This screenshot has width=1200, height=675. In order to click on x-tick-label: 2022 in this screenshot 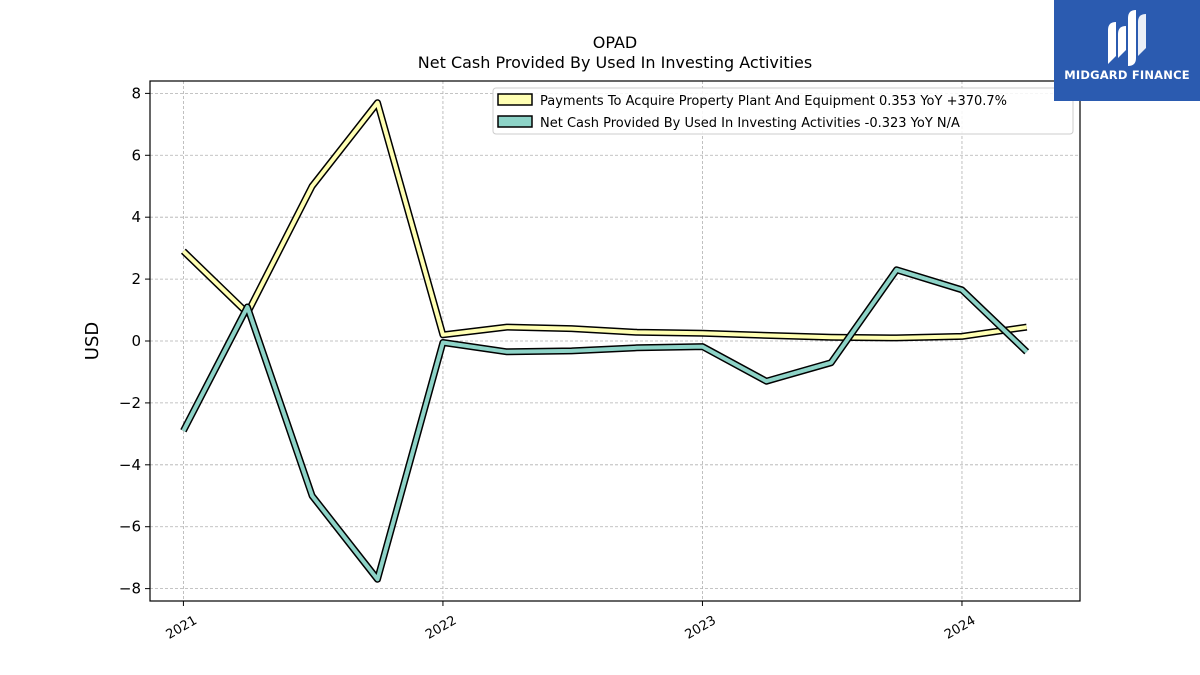, I will do `click(441, 628)`.